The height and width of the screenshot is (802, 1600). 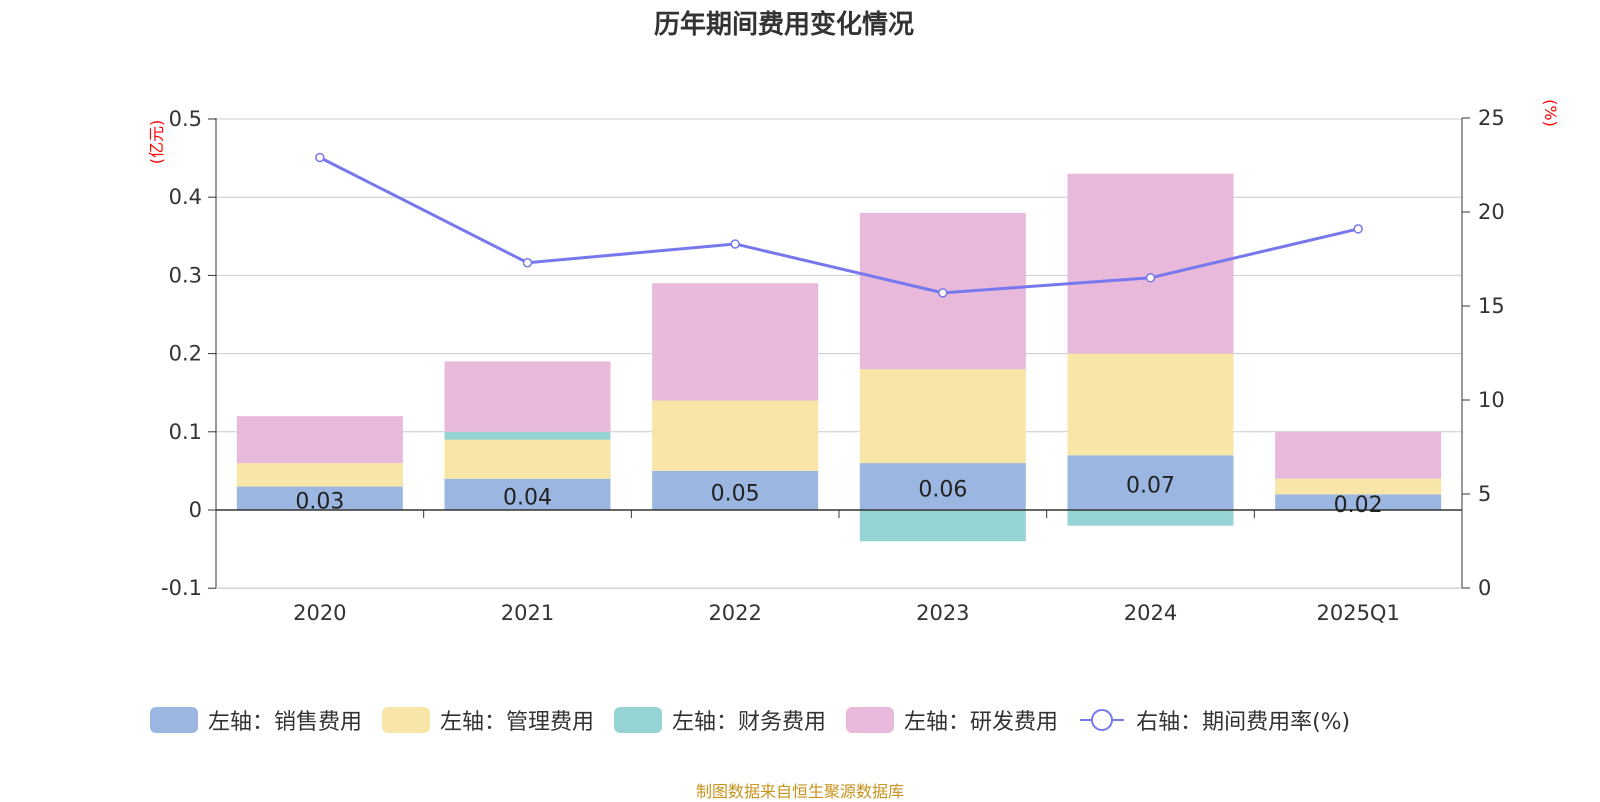 I want to click on legend-item-finance: 左轴：财务费用, so click(x=720, y=720).